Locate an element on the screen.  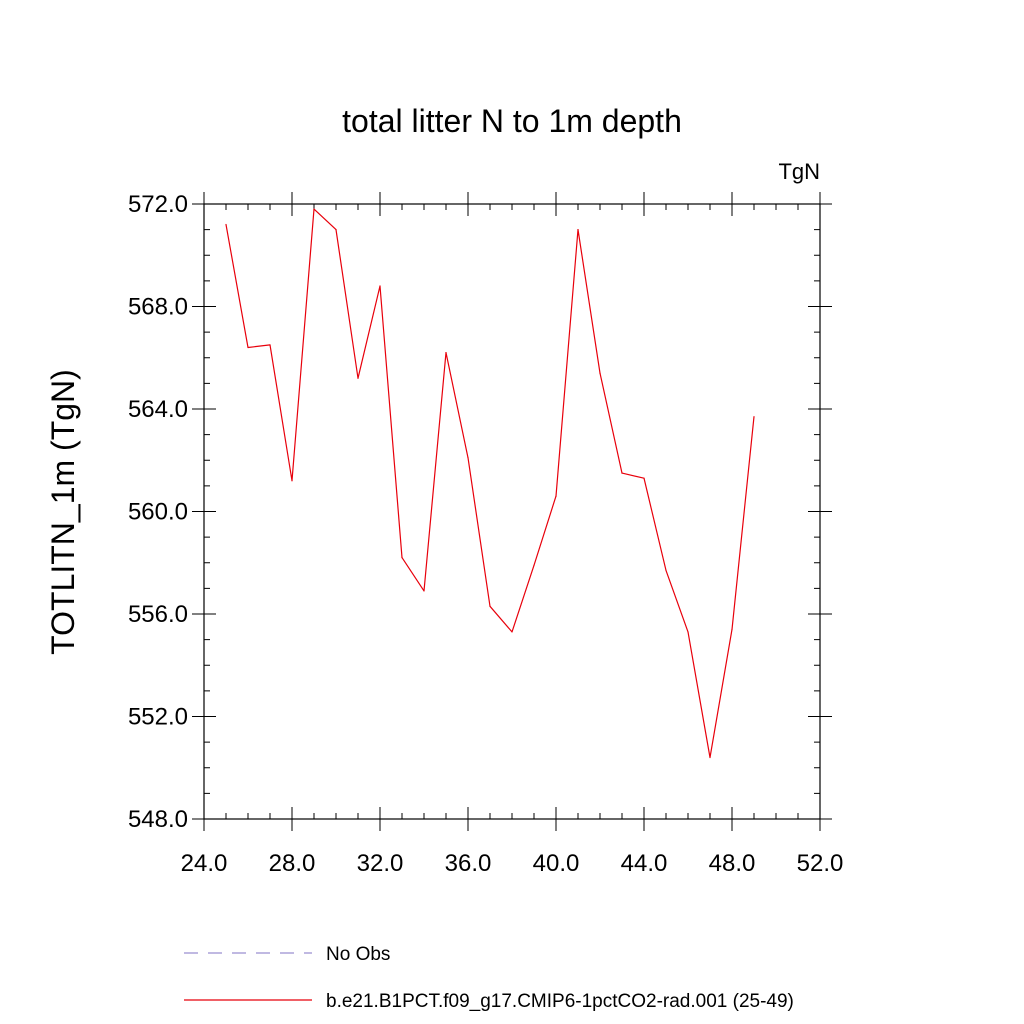
x-tick-label: 36.0 is located at coordinates (468, 863).